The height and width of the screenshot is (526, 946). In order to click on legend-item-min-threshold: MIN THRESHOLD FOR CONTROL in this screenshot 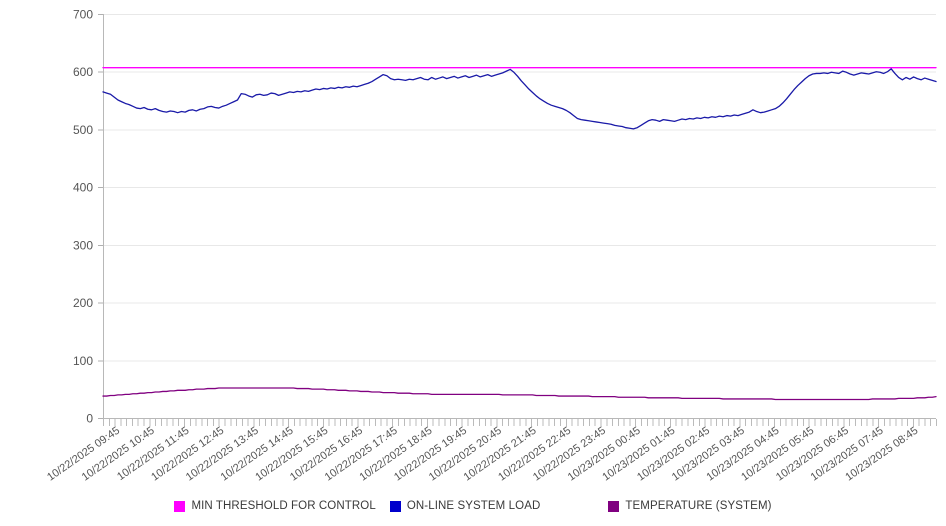, I will do `click(275, 506)`.